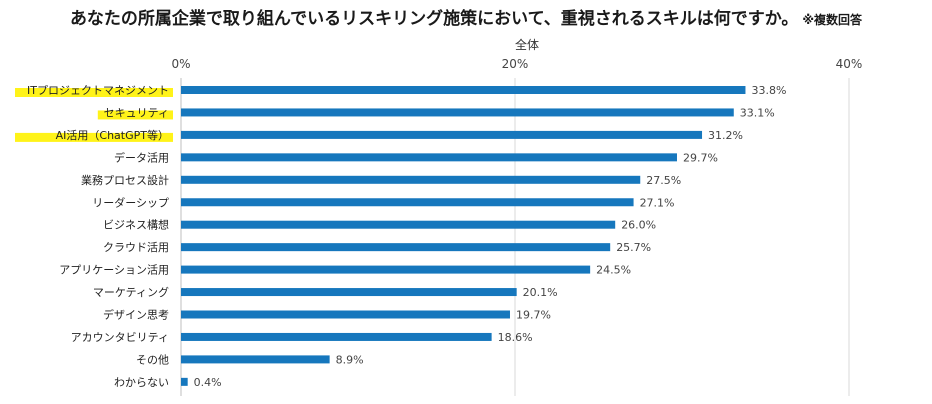 This screenshot has height=404, width=932. What do you see at coordinates (613, 270) in the screenshot?
I see `data-label: 24.5%` at bounding box center [613, 270].